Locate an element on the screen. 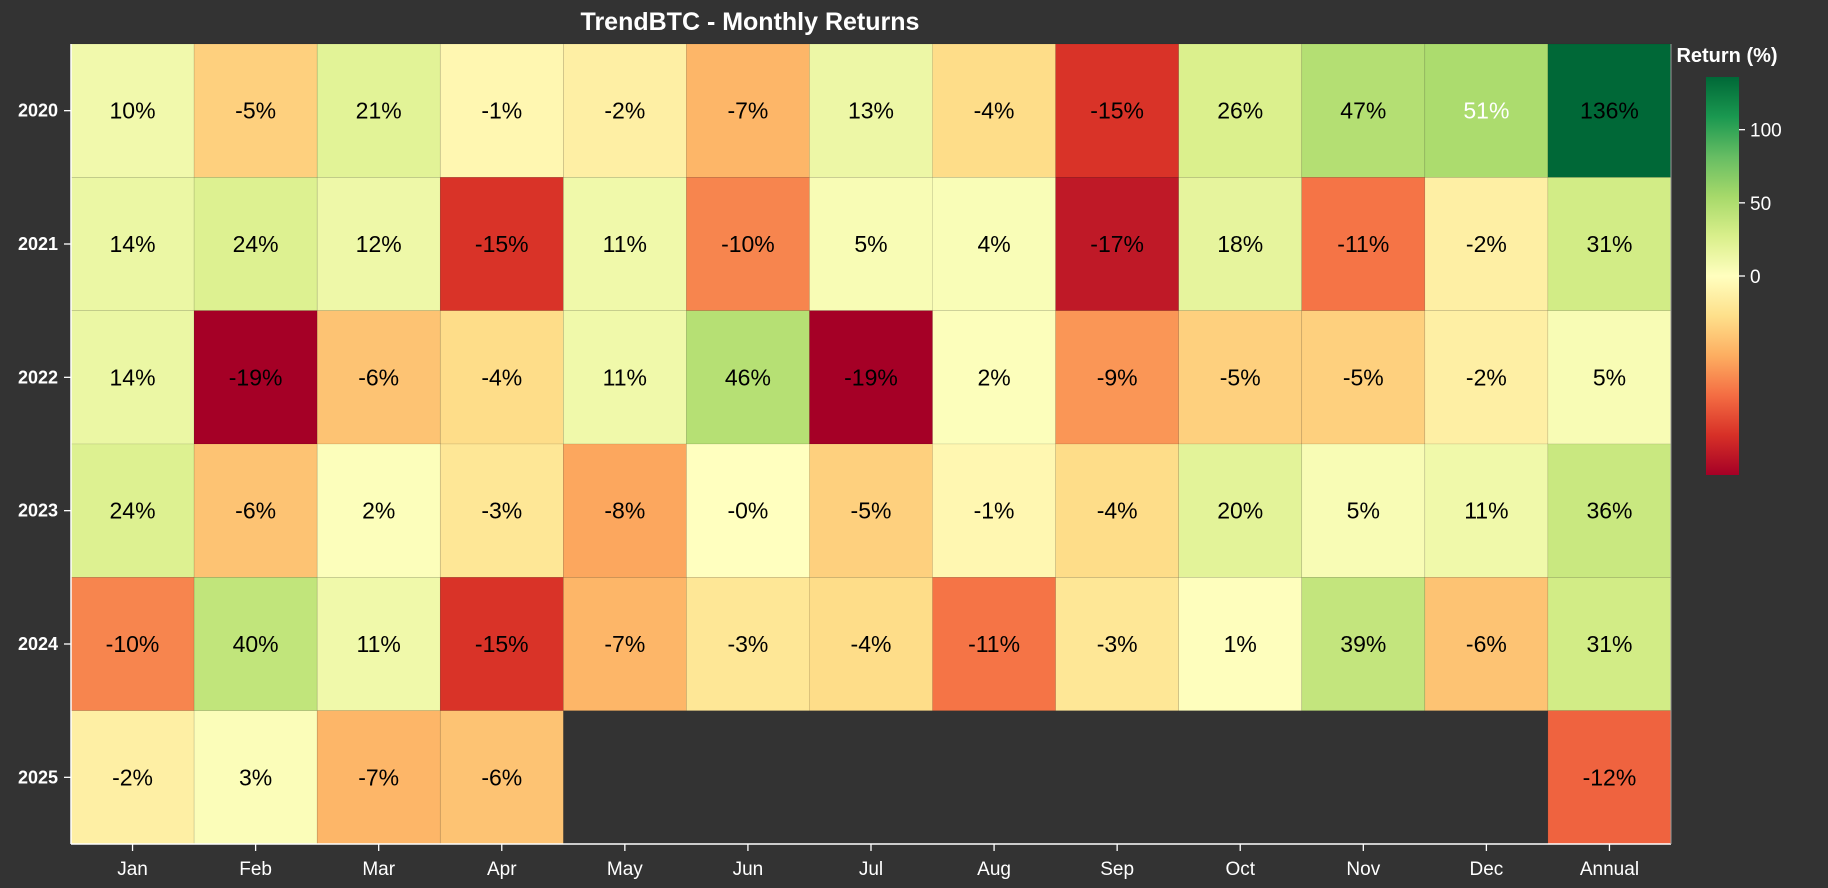  cell-label: 24% is located at coordinates (256, 244).